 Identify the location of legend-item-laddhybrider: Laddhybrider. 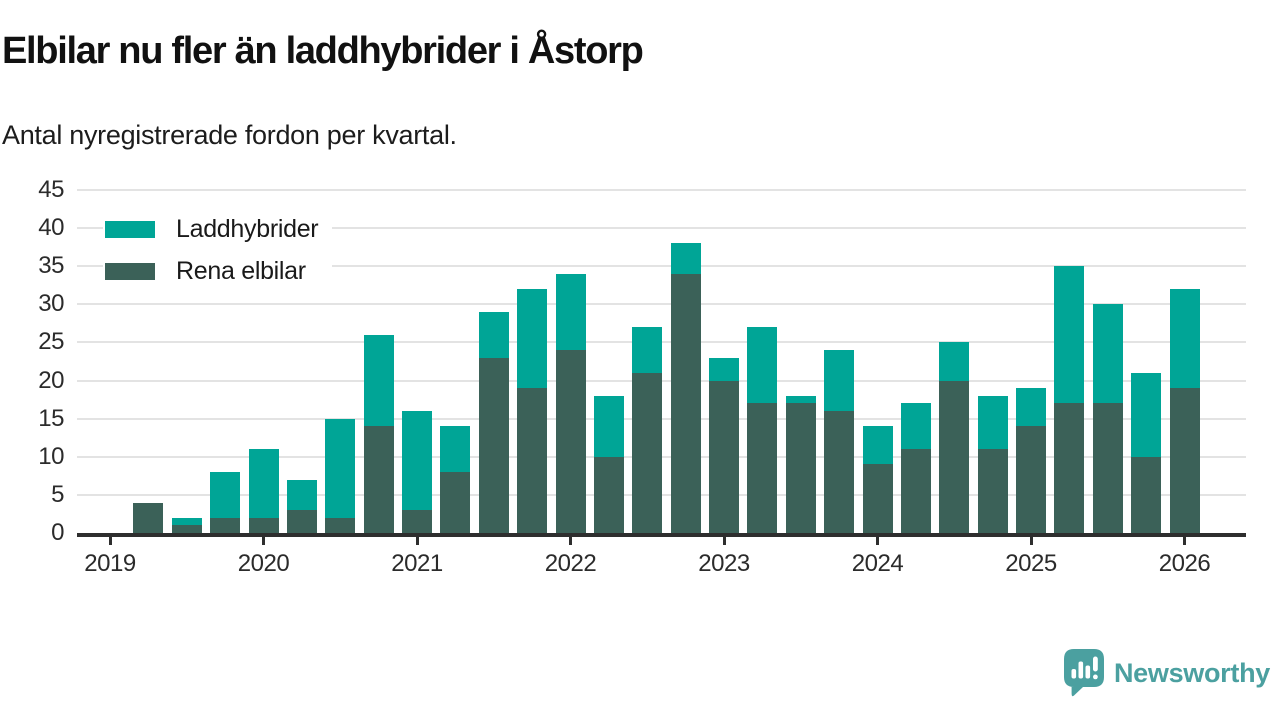
(218, 229).